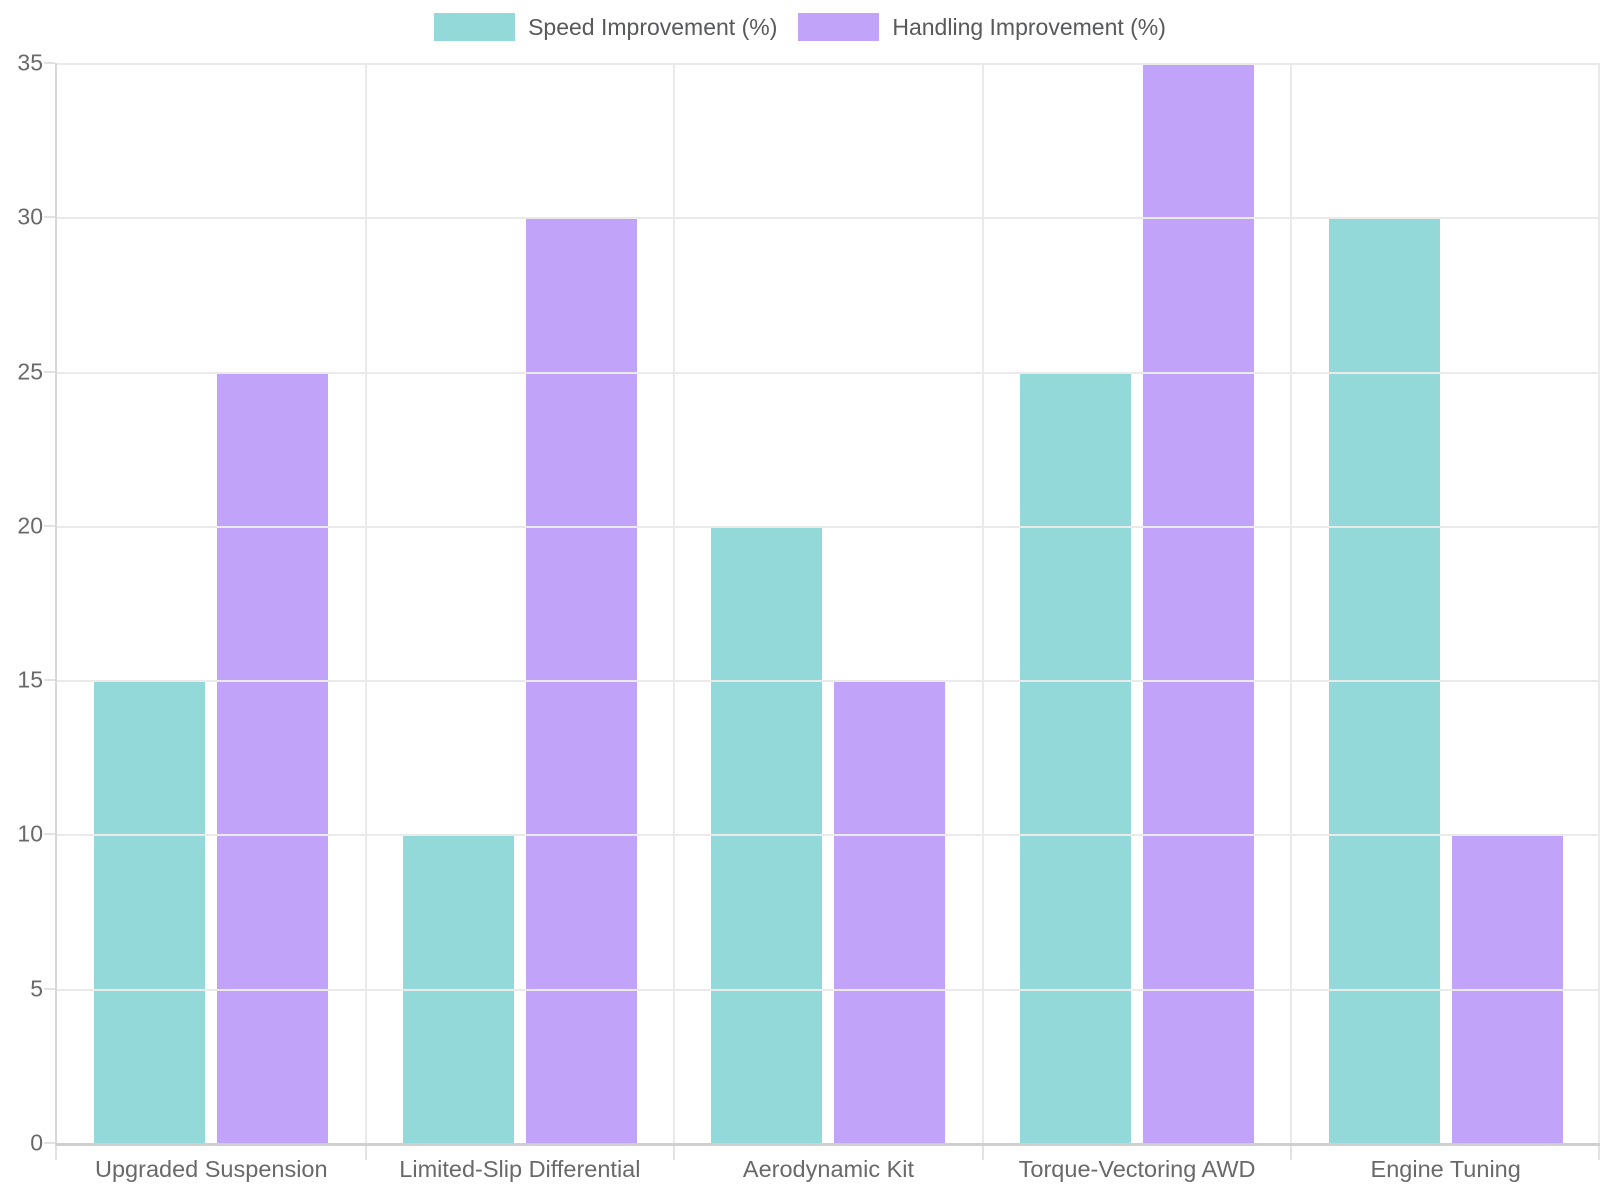 Image resolution: width=1600 pixels, height=1200 pixels. What do you see at coordinates (30, 679) in the screenshot?
I see `y-tick-label-15: 15` at bounding box center [30, 679].